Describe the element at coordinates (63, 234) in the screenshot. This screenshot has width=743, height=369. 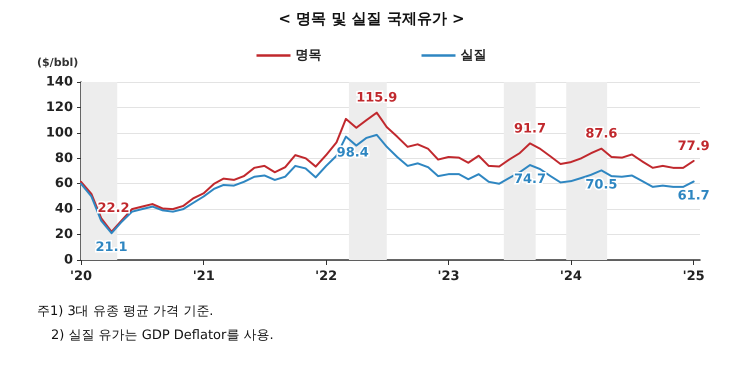
I see `y-tick-label: 20` at that location.